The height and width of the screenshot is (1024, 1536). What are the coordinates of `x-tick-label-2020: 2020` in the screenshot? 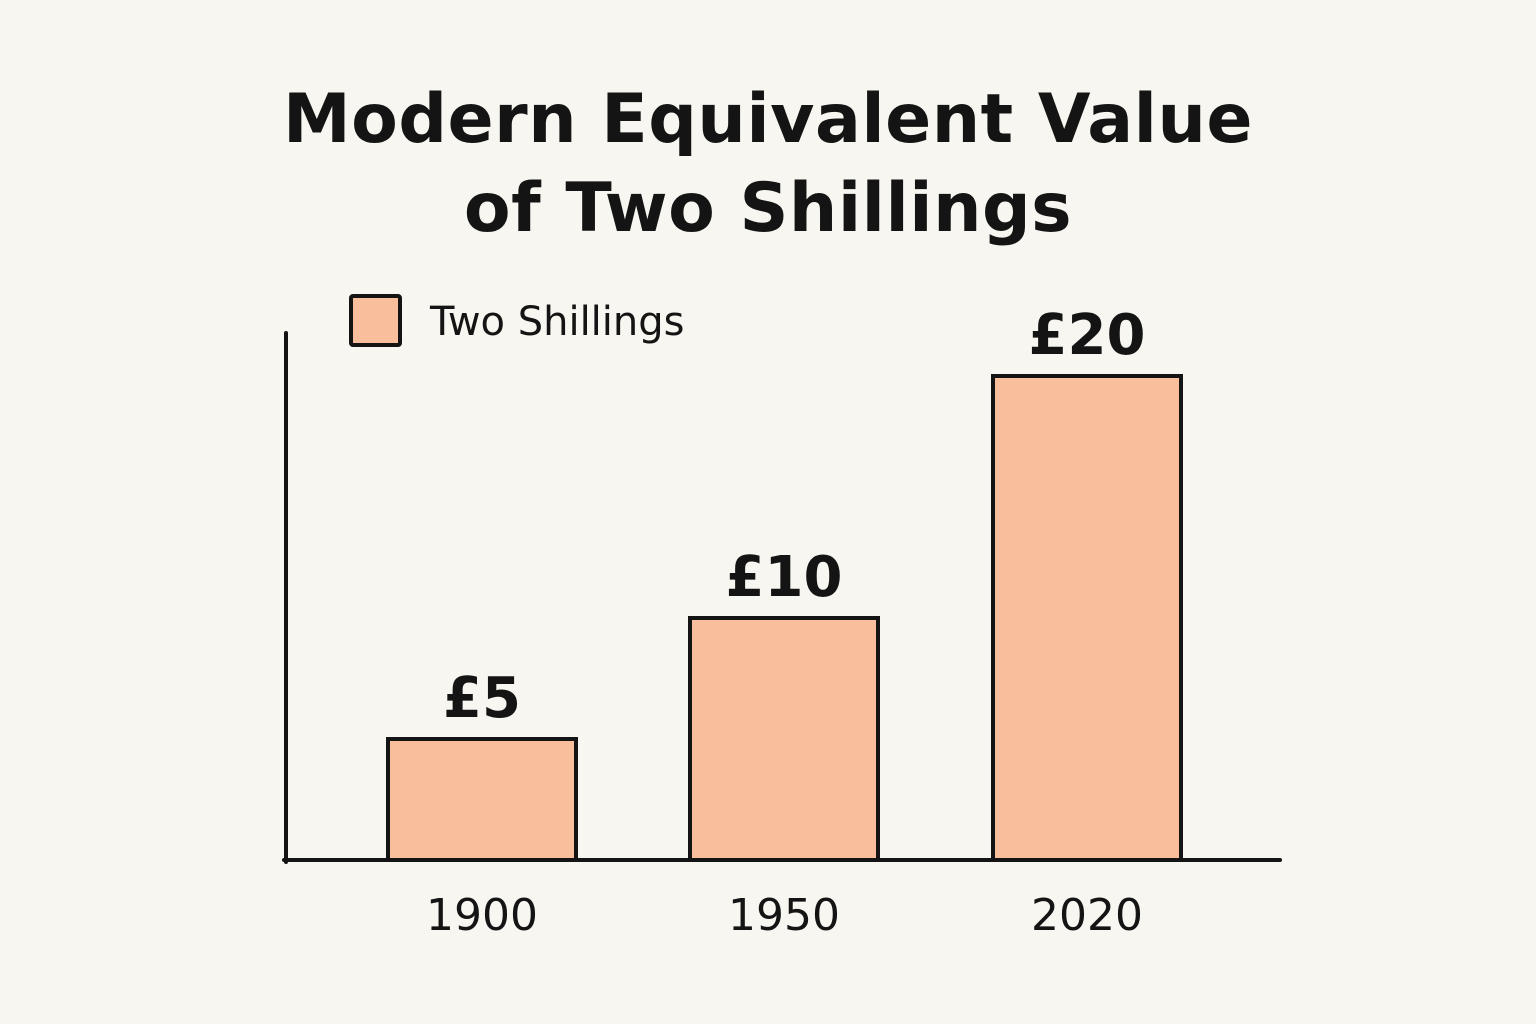 It's located at (1087, 915).